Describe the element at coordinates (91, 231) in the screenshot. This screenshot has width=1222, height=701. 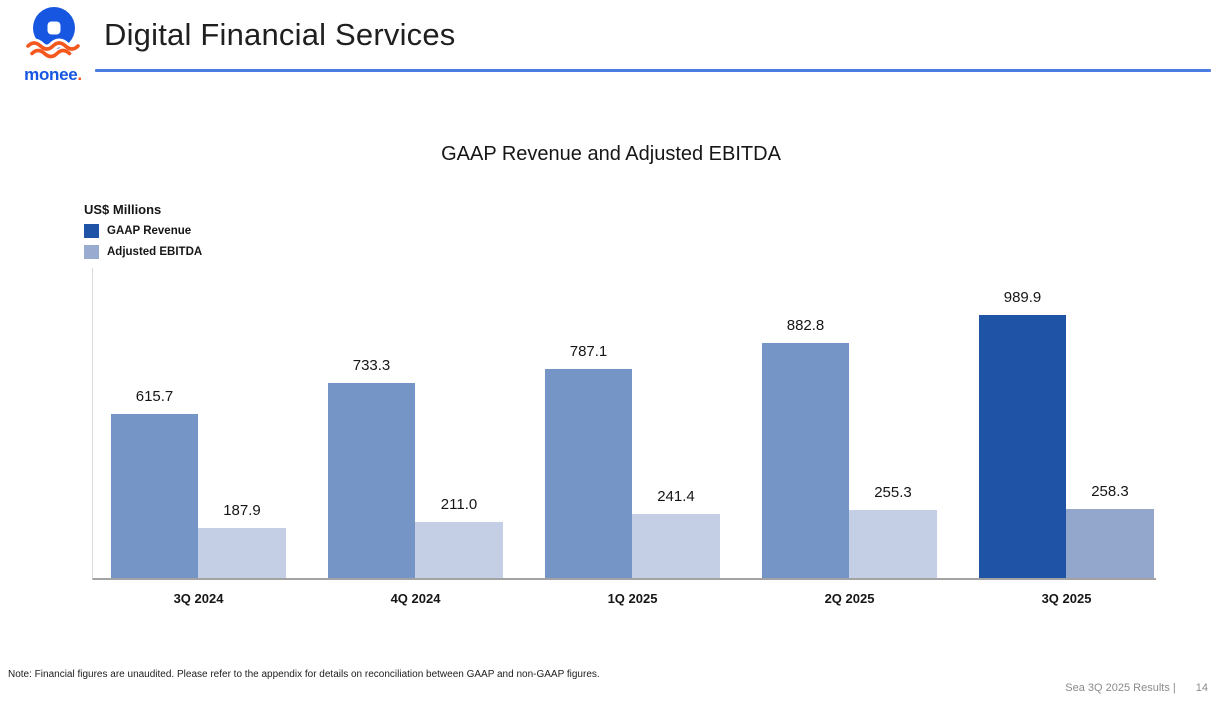
I see `legend-swatch-gaap-revenue` at that location.